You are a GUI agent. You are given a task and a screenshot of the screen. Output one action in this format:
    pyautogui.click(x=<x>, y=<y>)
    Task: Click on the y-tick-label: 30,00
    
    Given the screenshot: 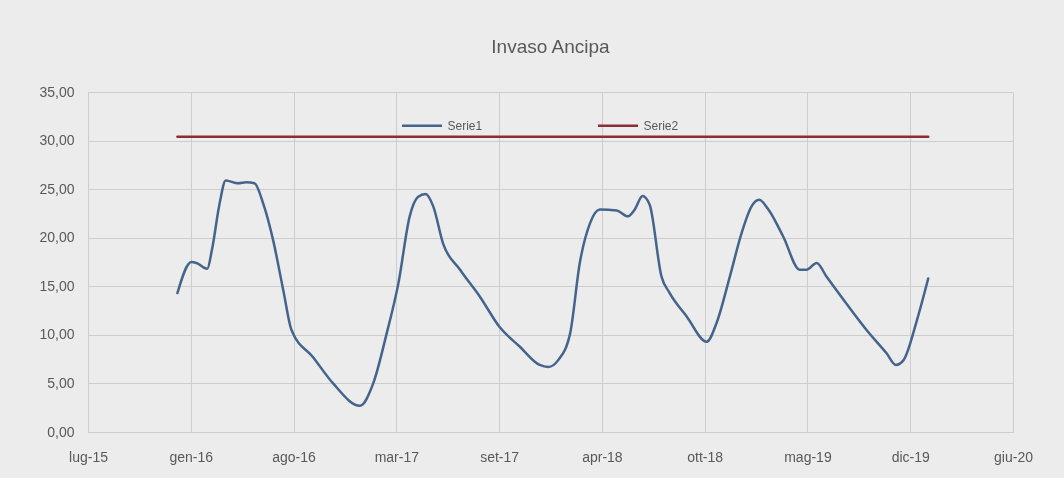 What is the action you would take?
    pyautogui.click(x=57, y=140)
    